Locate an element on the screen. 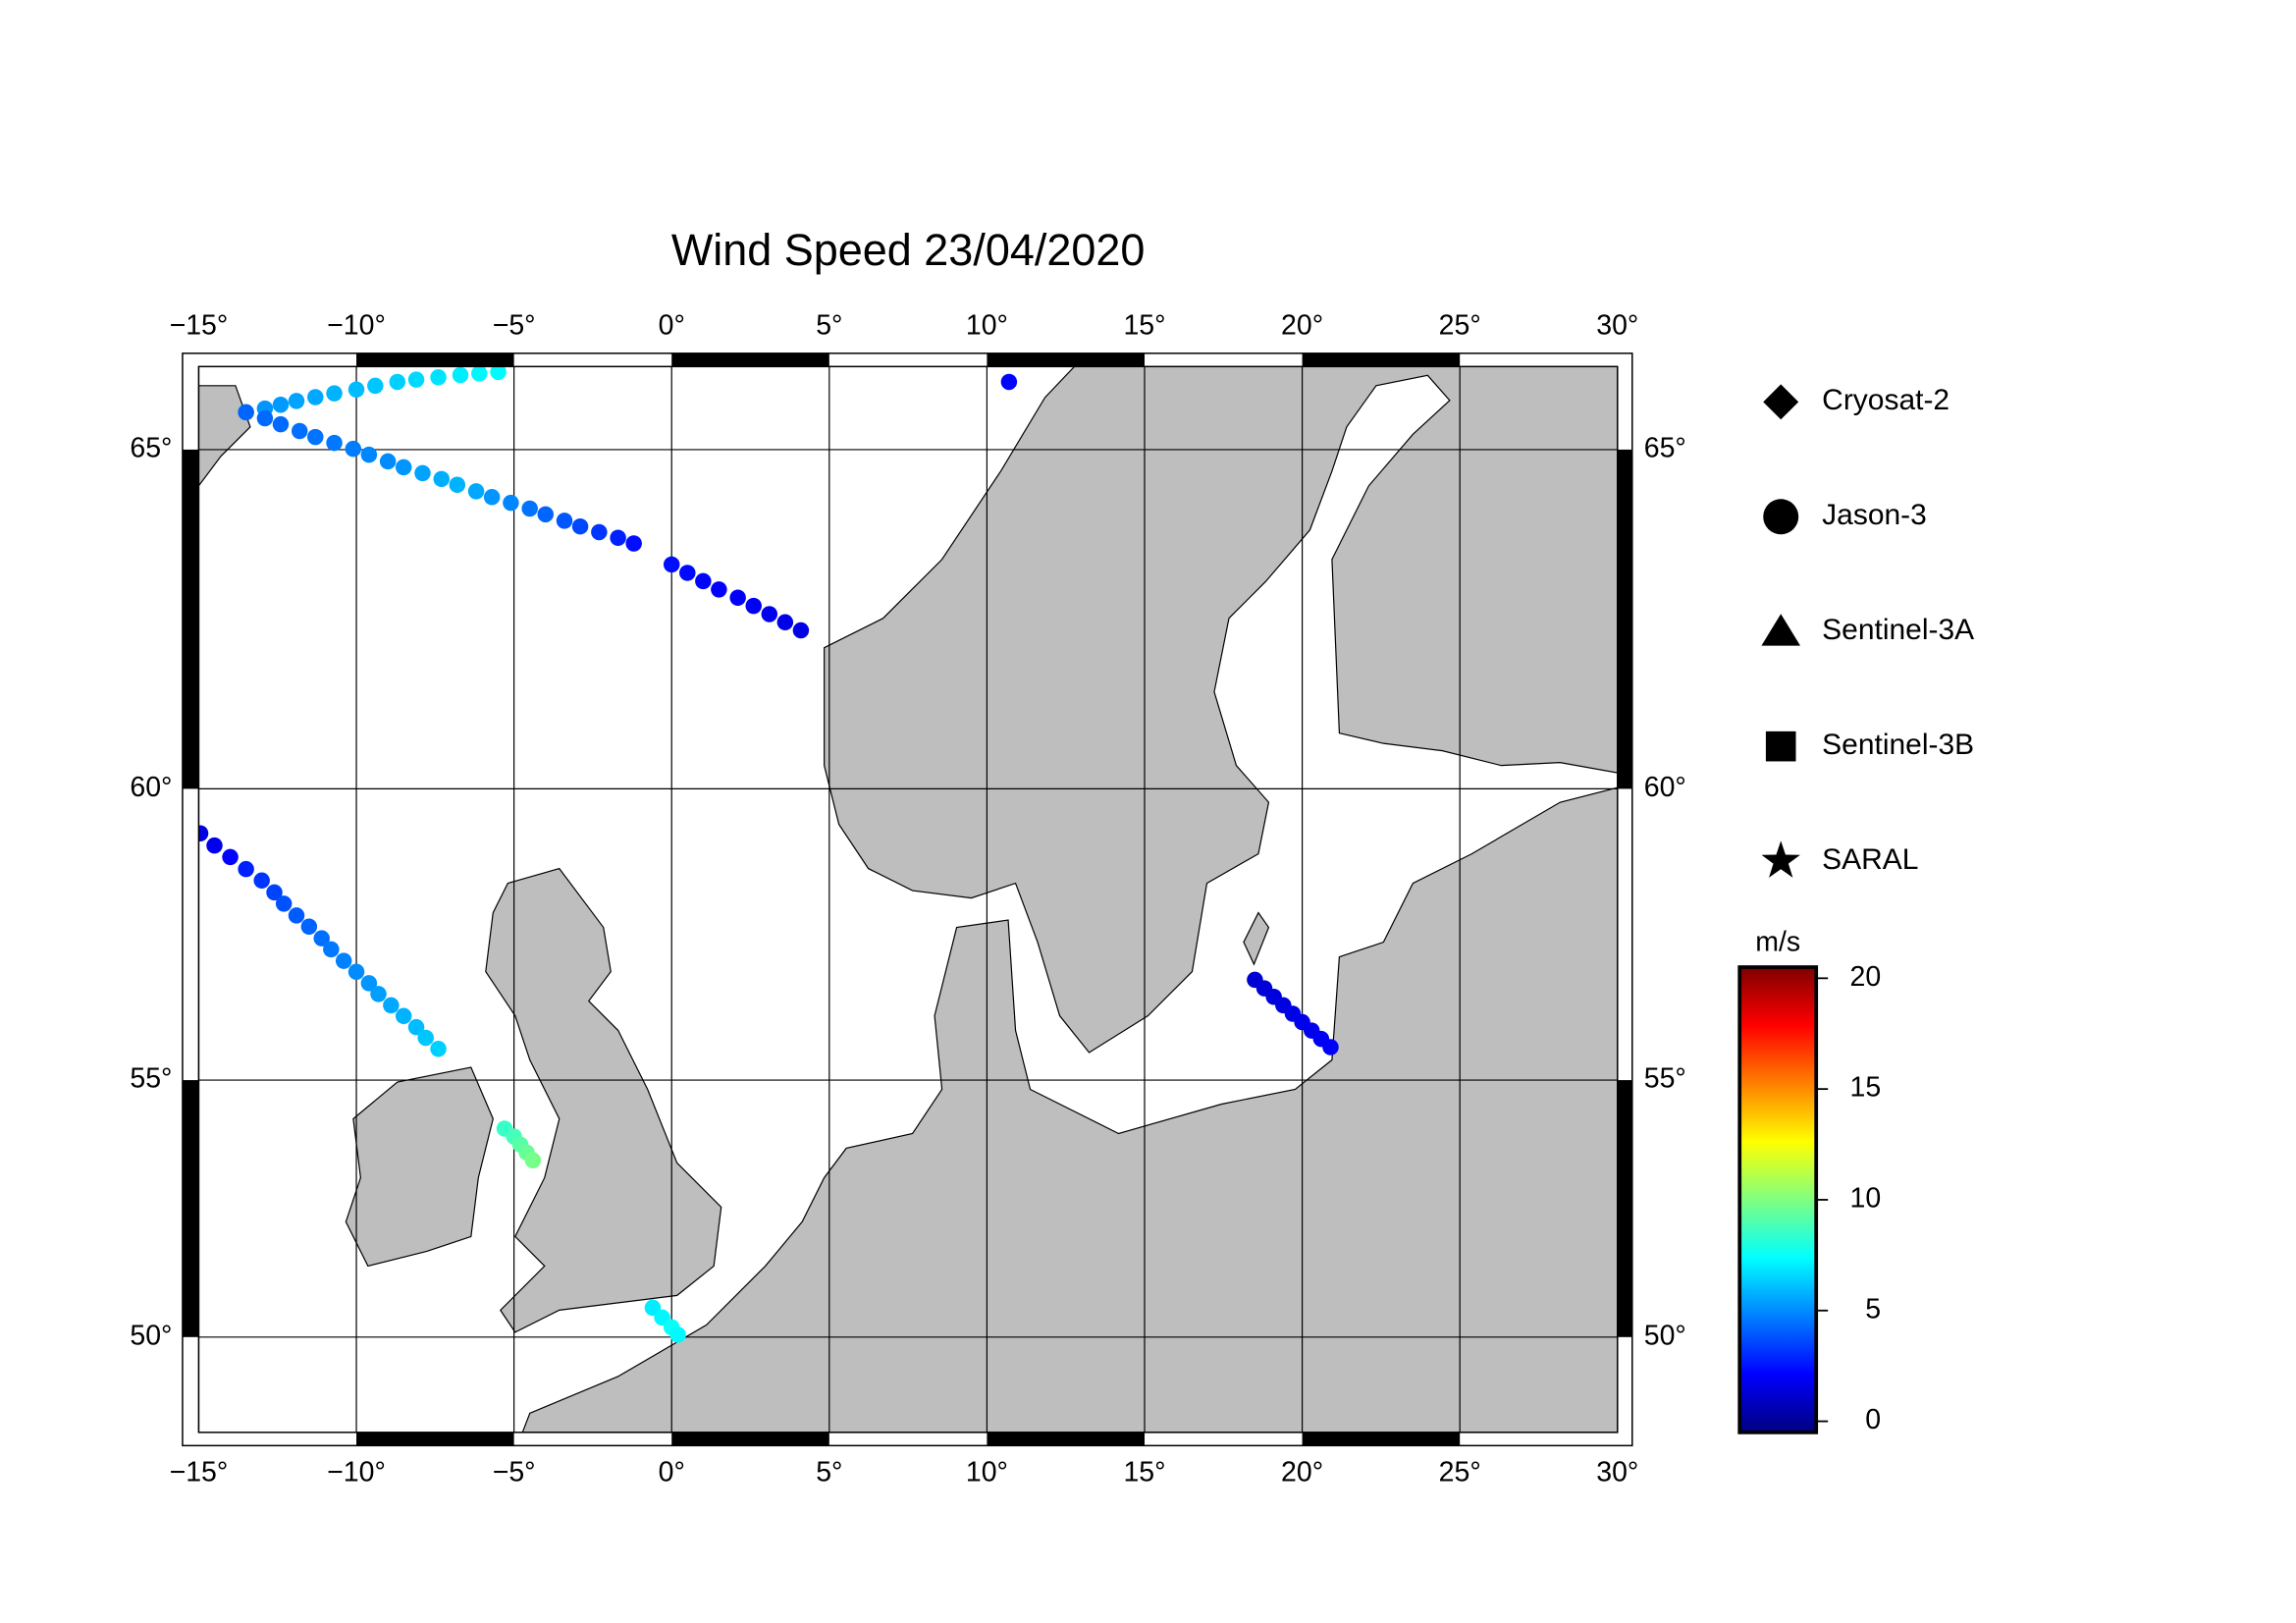  legend-label: Sentinel-3A is located at coordinates (1898, 630).